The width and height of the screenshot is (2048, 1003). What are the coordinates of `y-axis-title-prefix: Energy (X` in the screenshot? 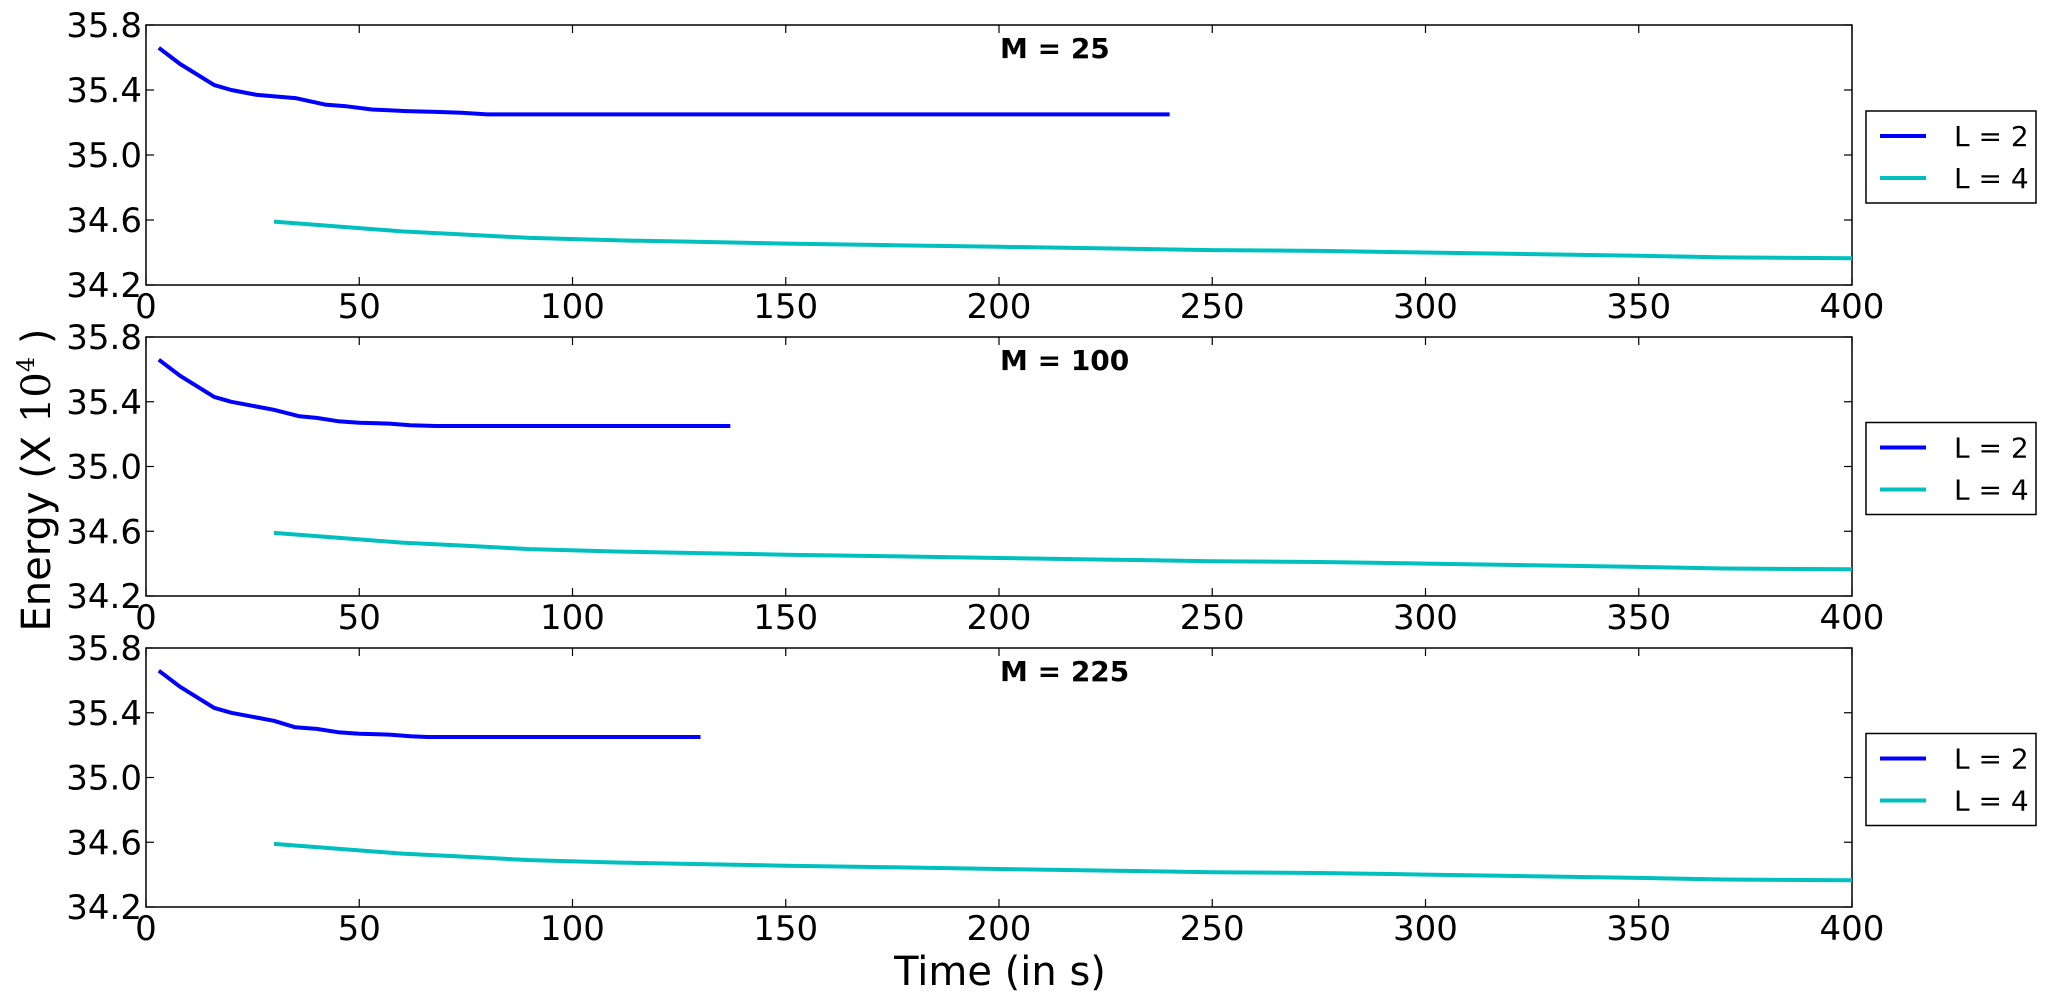 It's located at (37, 527).